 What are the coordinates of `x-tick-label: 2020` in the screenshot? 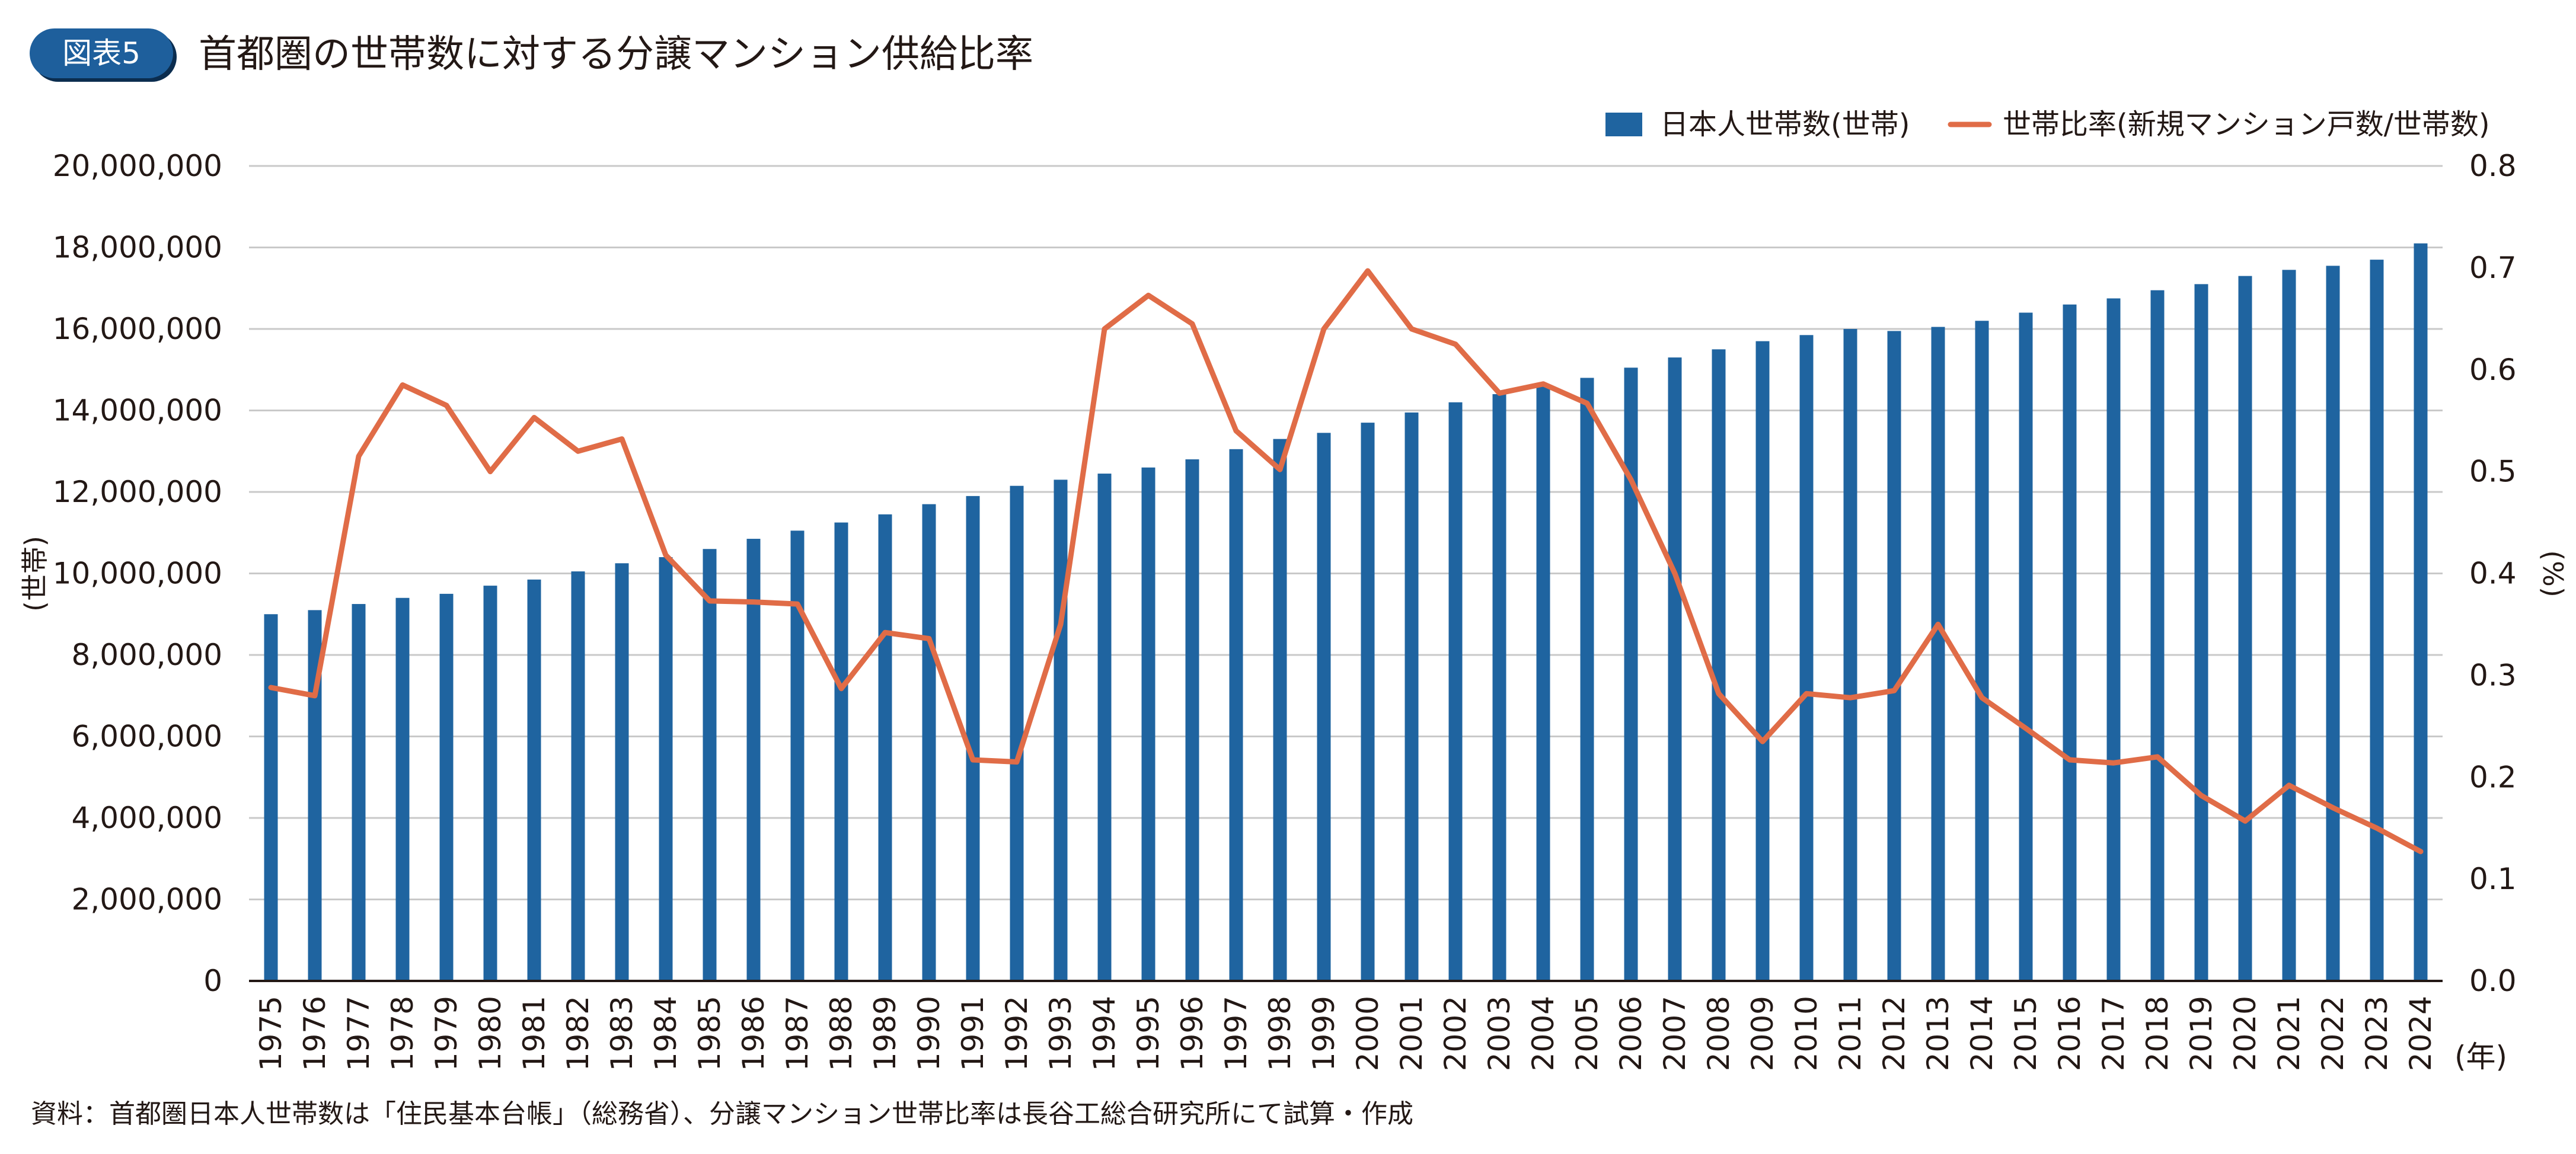 It's located at (2245, 1033).